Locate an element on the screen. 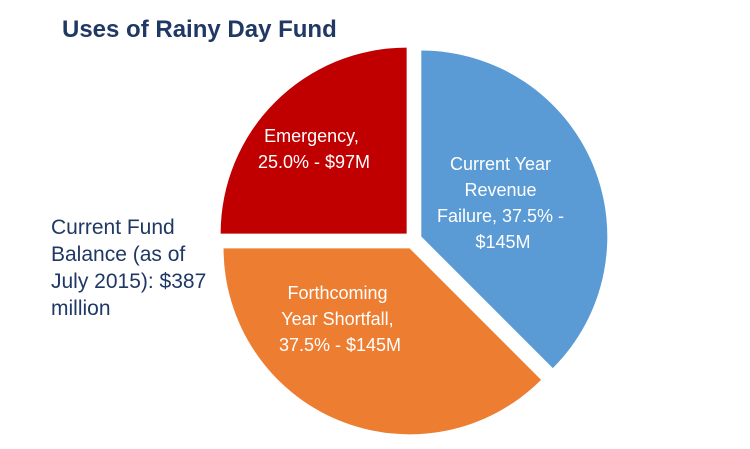  chart-title: Uses of Rainy Day Fund is located at coordinates (199, 29).